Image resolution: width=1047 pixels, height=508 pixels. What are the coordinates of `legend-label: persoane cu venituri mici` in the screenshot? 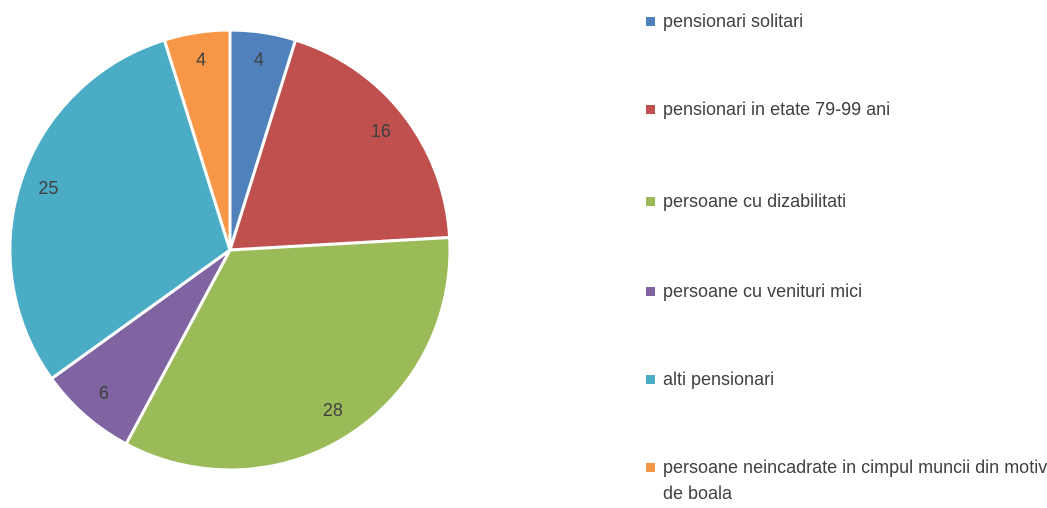 It's located at (763, 291).